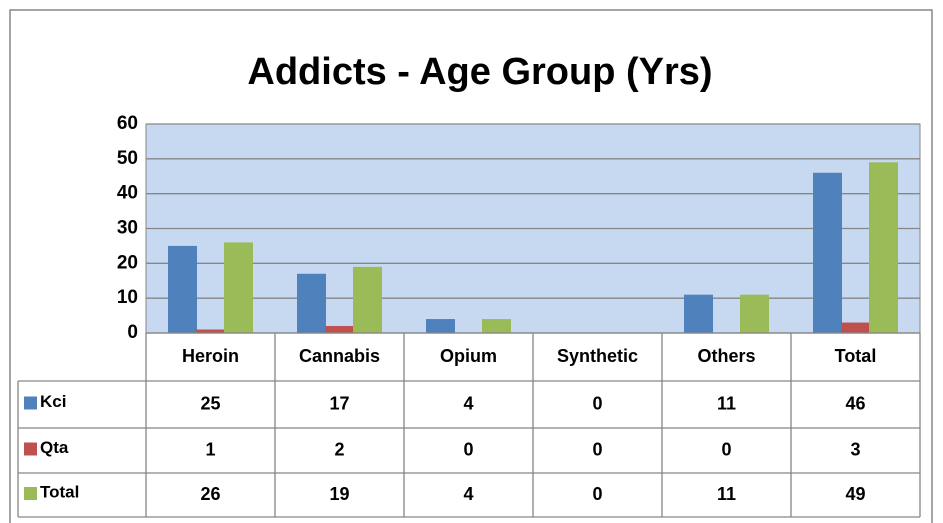  What do you see at coordinates (339, 449) in the screenshot?
I see `table-value: 2` at bounding box center [339, 449].